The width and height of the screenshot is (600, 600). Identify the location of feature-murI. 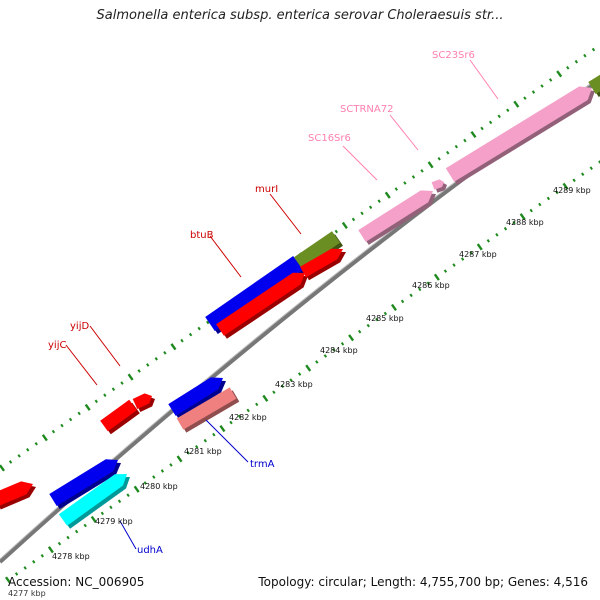
(317, 250).